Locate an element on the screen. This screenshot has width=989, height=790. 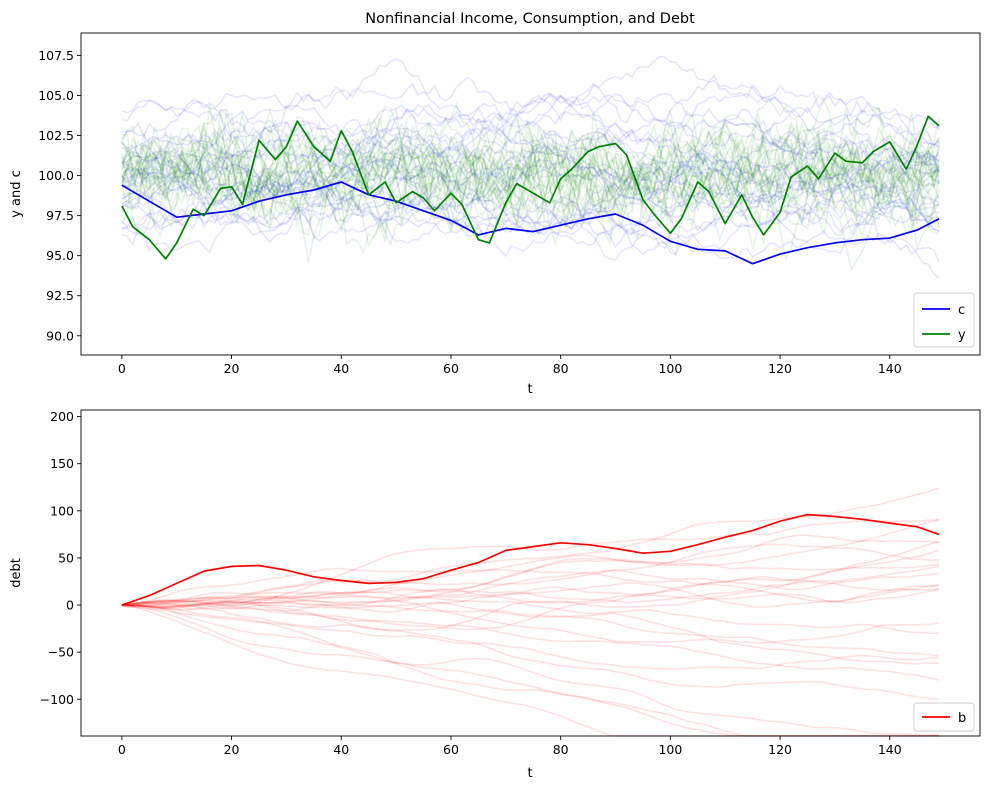
y-tick-label: 105.0 is located at coordinates (56, 95).